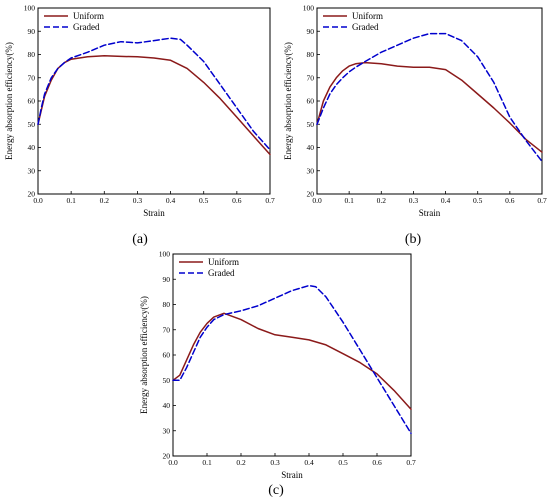 This screenshot has width=550, height=502. I want to click on panel-label: (a), so click(140, 239).